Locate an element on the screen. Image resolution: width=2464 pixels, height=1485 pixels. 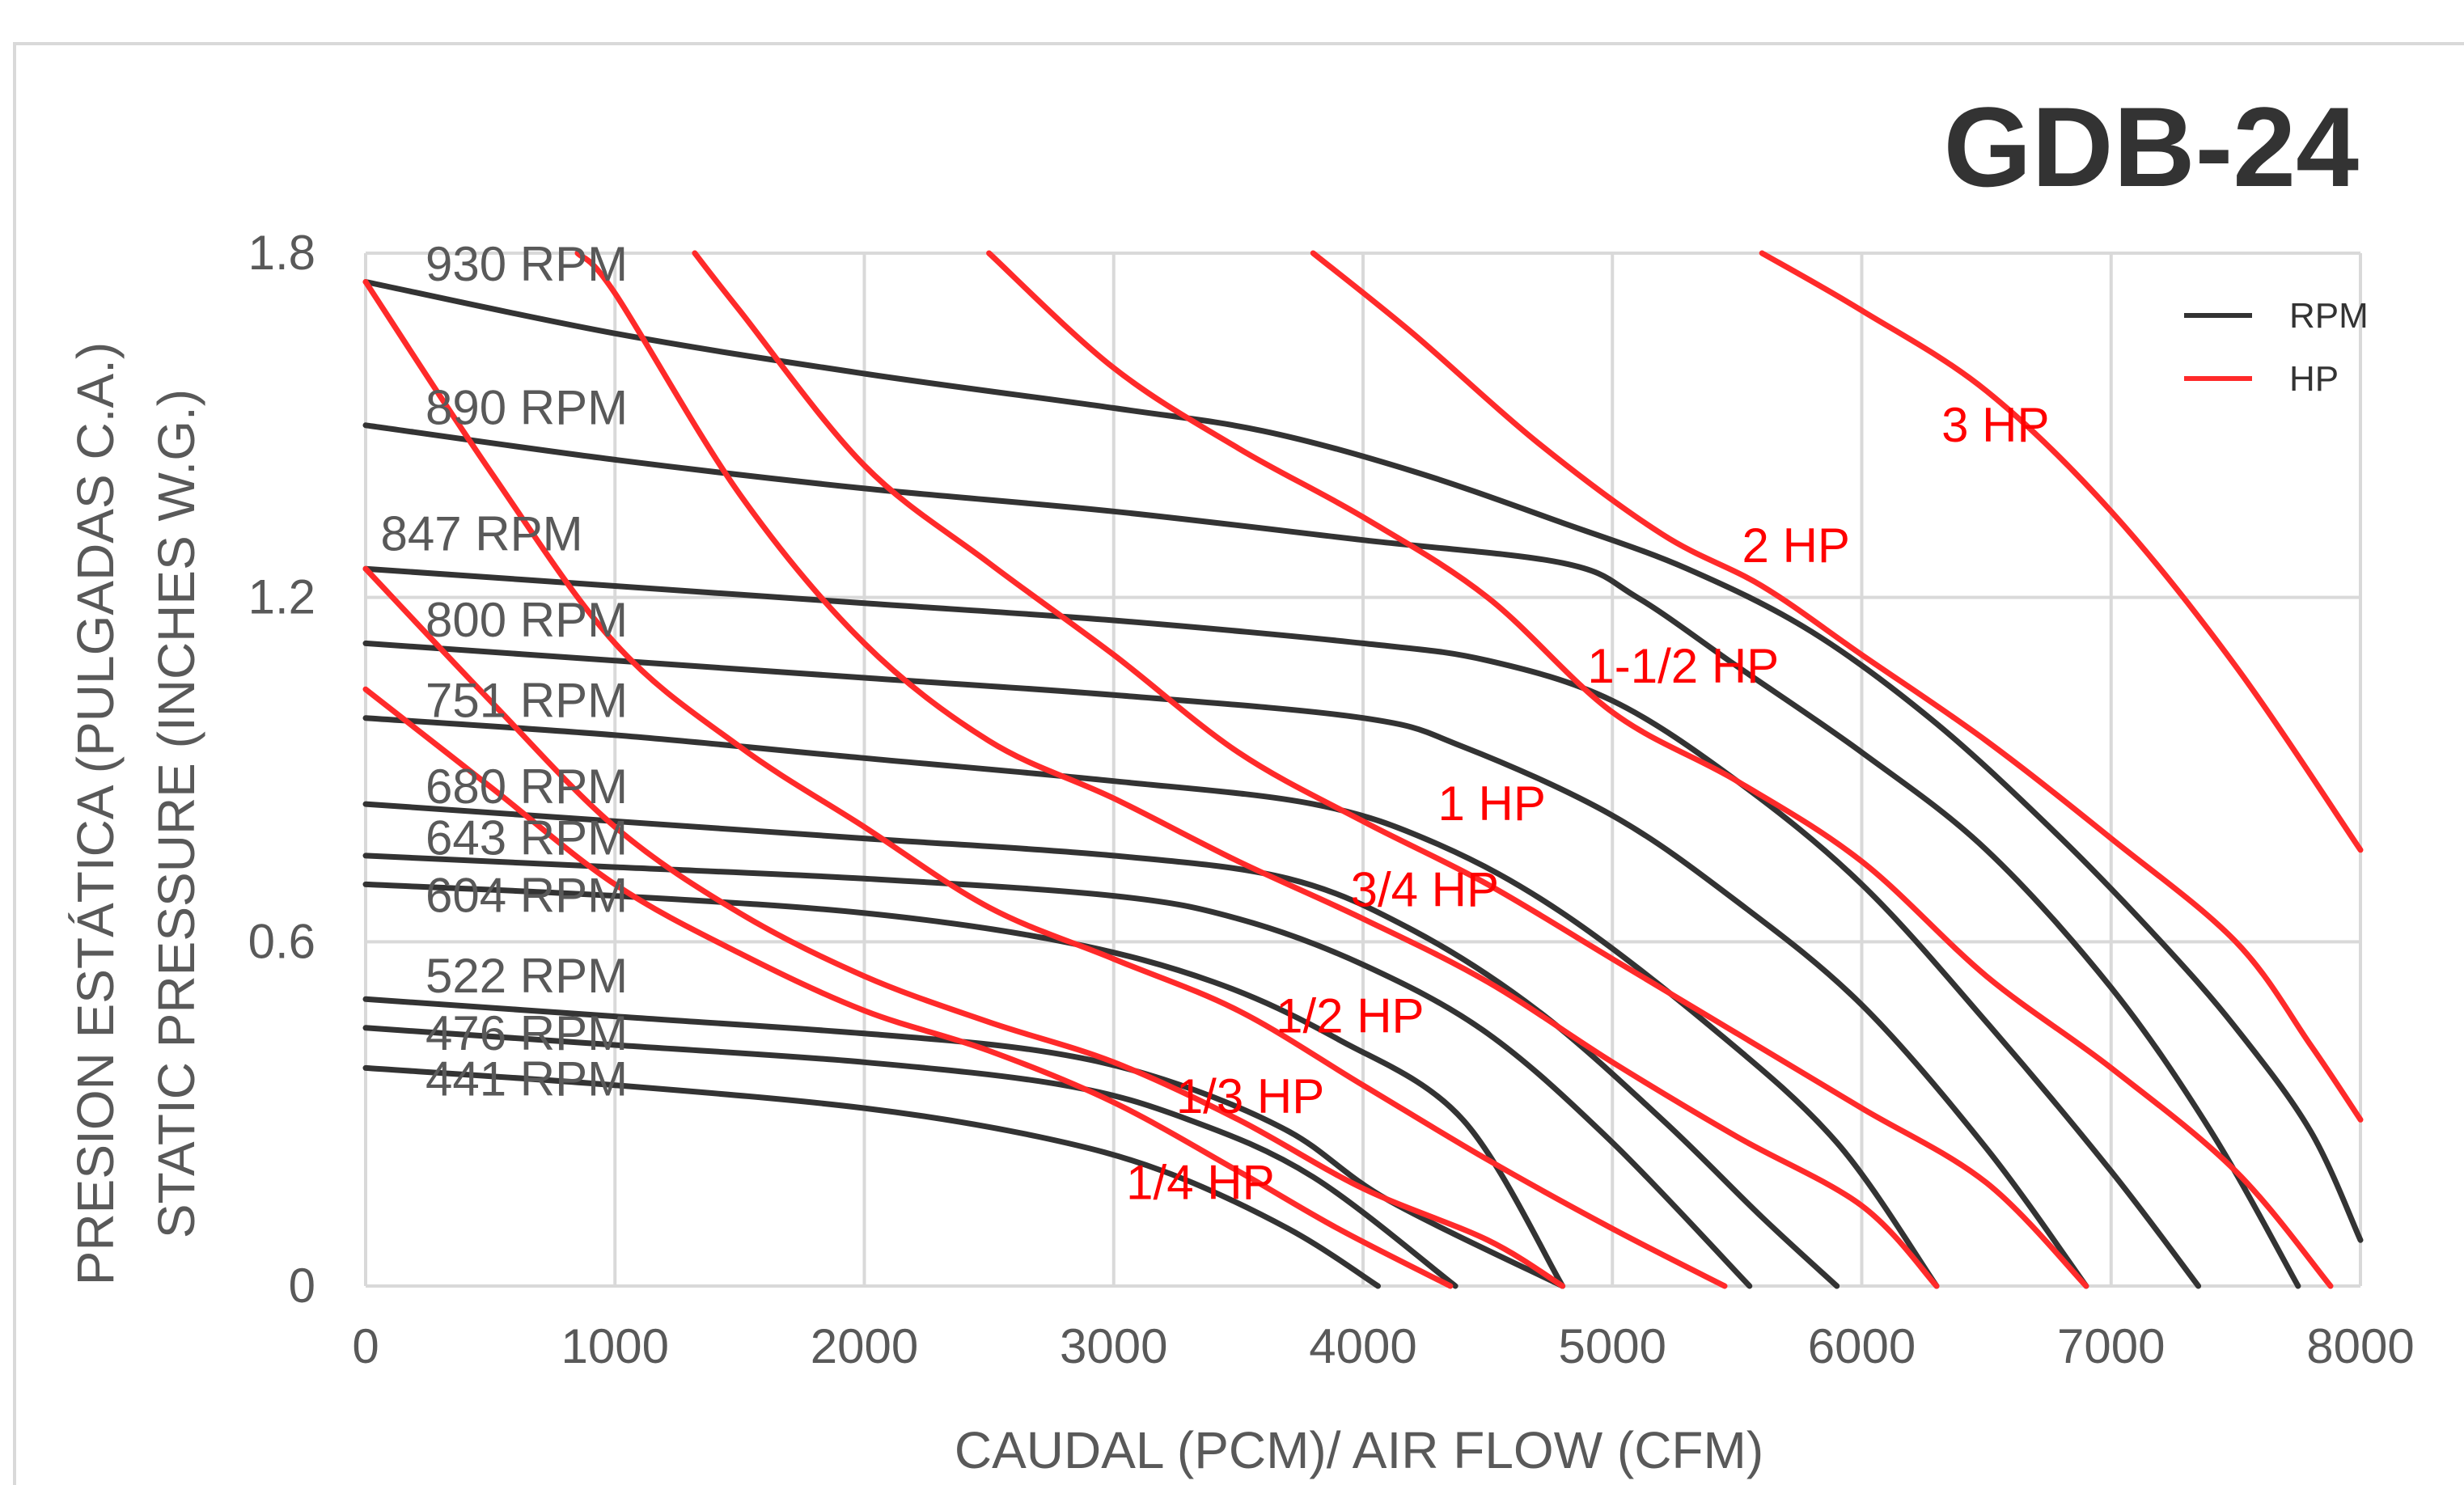
x-tick-label: 8000 is located at coordinates (2360, 1346).